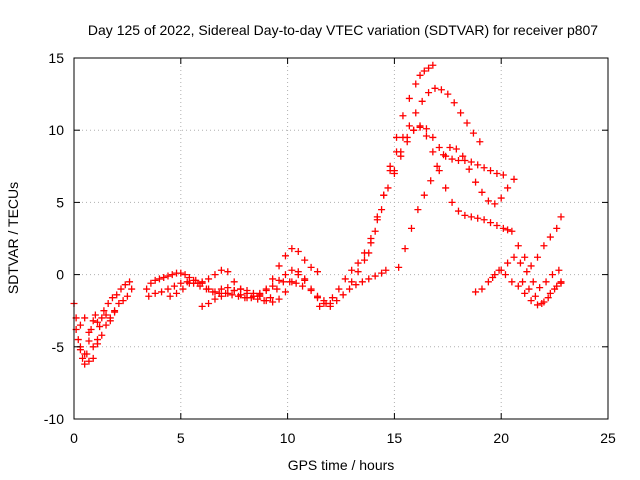 Image resolution: width=640 pixels, height=480 pixels. What do you see at coordinates (501, 438) in the screenshot?
I see `x-tick-label: 20` at bounding box center [501, 438].